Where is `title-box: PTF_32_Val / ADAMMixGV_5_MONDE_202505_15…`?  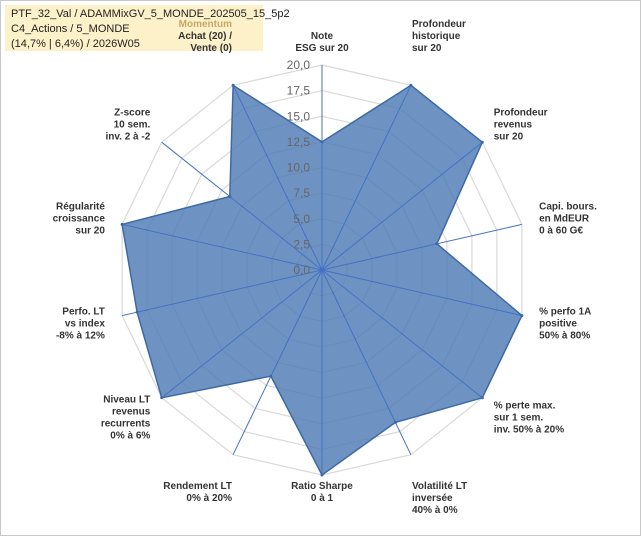 title-box: PTF_32_Val / ADAMMixGV_5_MONDE_202505_15… is located at coordinates (147, 28).